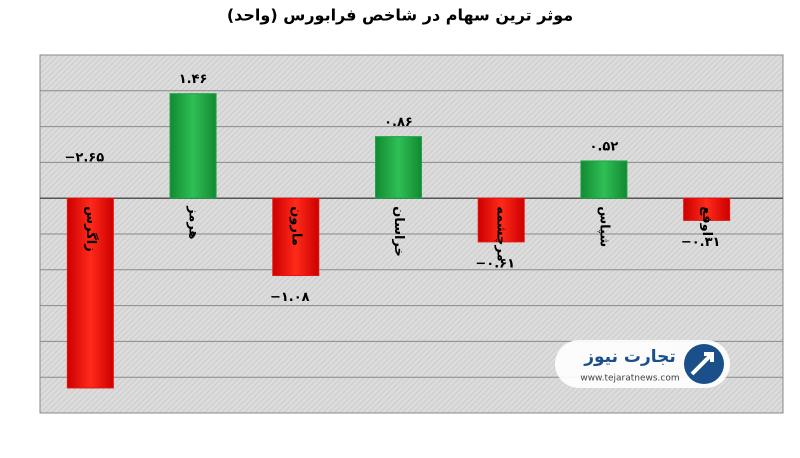 The width and height of the screenshot is (800, 458). Describe the element at coordinates (295, 226) in the screenshot. I see `category-label: مارون` at that location.